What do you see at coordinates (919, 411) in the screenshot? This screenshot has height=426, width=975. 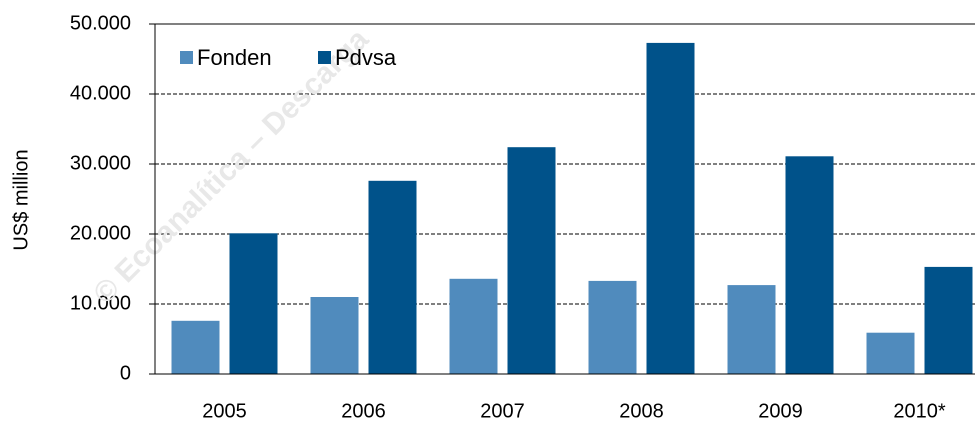 I see `x-tick-label: 2010*` at bounding box center [919, 411].